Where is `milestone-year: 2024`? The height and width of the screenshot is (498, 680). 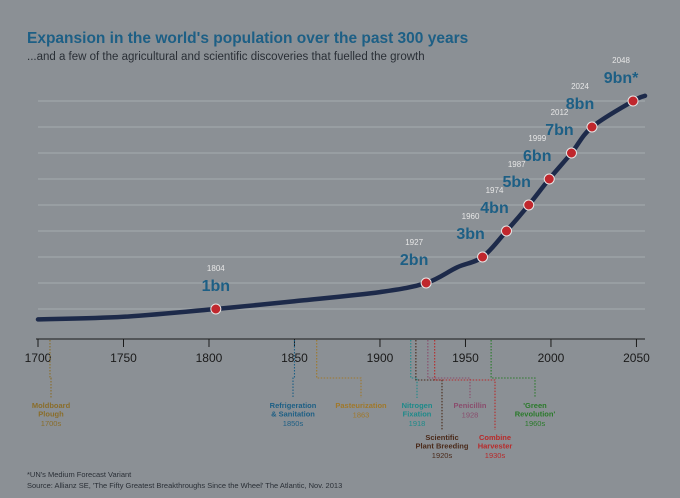 milestone-year: 2024 is located at coordinates (580, 86).